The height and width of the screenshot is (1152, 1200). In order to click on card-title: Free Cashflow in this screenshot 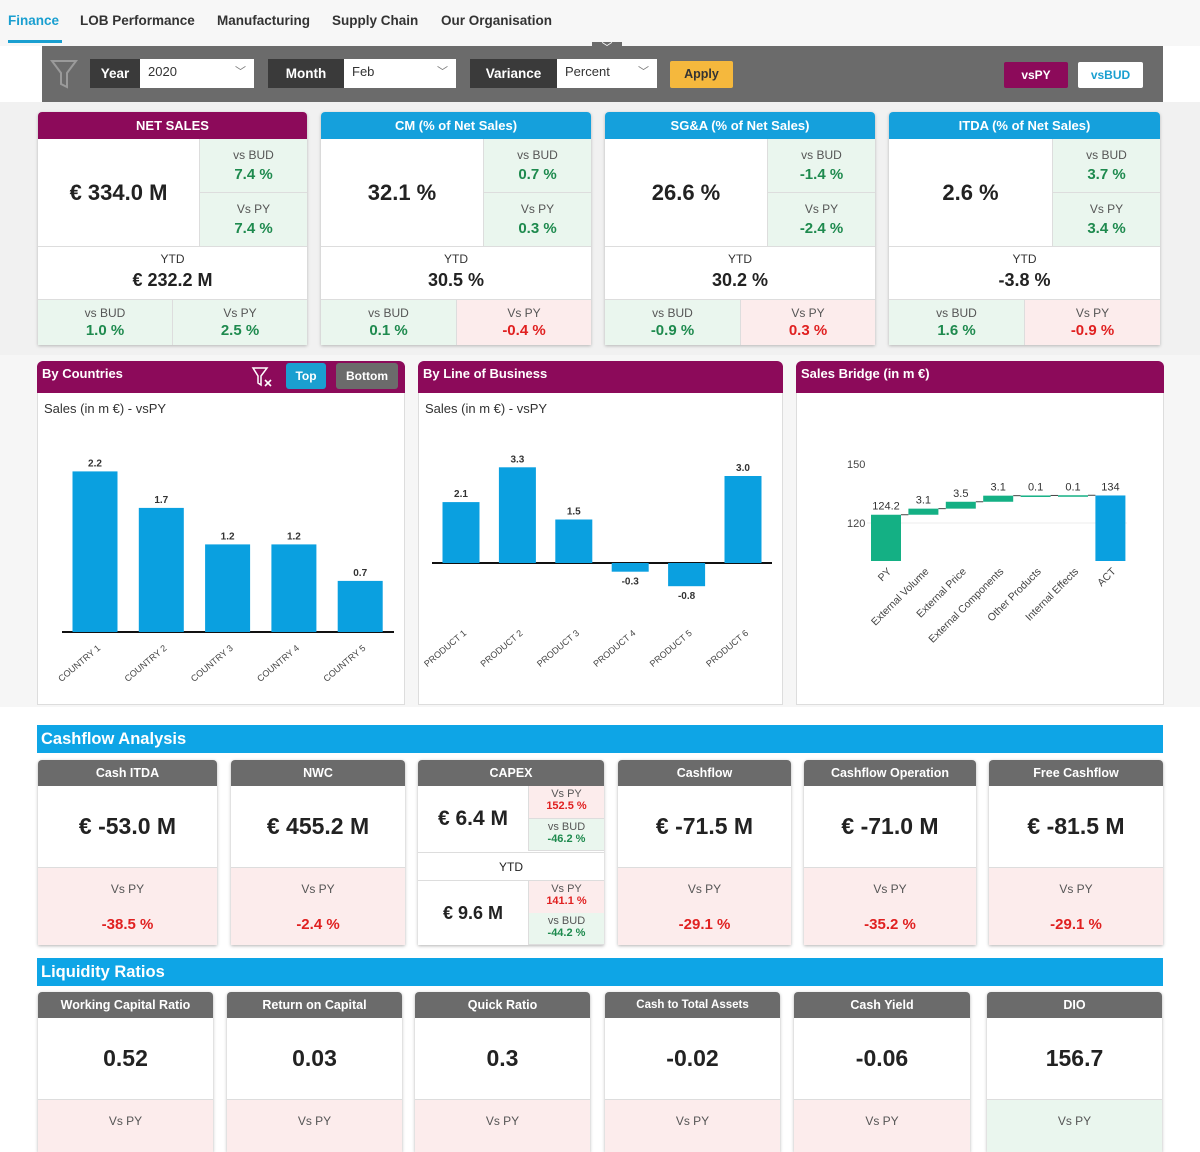, I will do `click(1076, 773)`.